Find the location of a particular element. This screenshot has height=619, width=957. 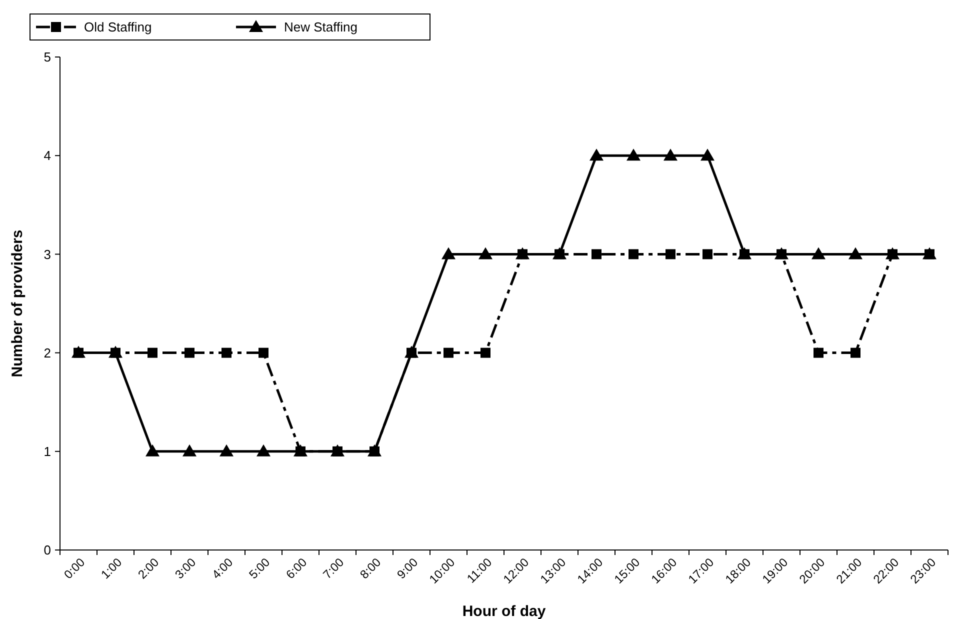

y-tick-label: 1 is located at coordinates (47, 451).